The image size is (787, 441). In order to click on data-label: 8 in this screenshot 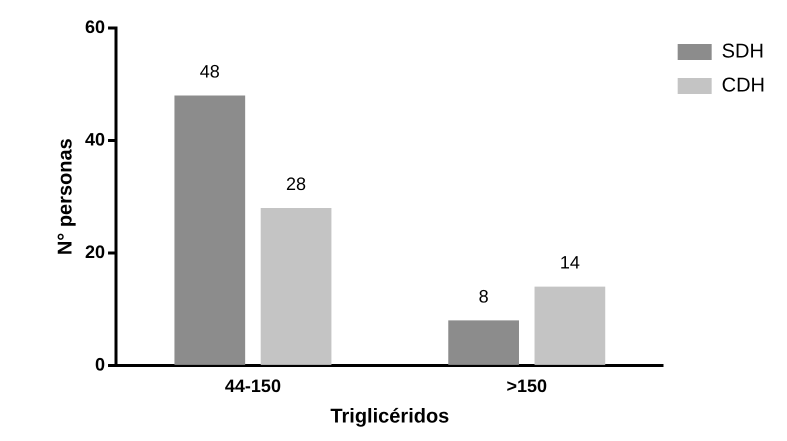, I will do `click(483, 296)`.